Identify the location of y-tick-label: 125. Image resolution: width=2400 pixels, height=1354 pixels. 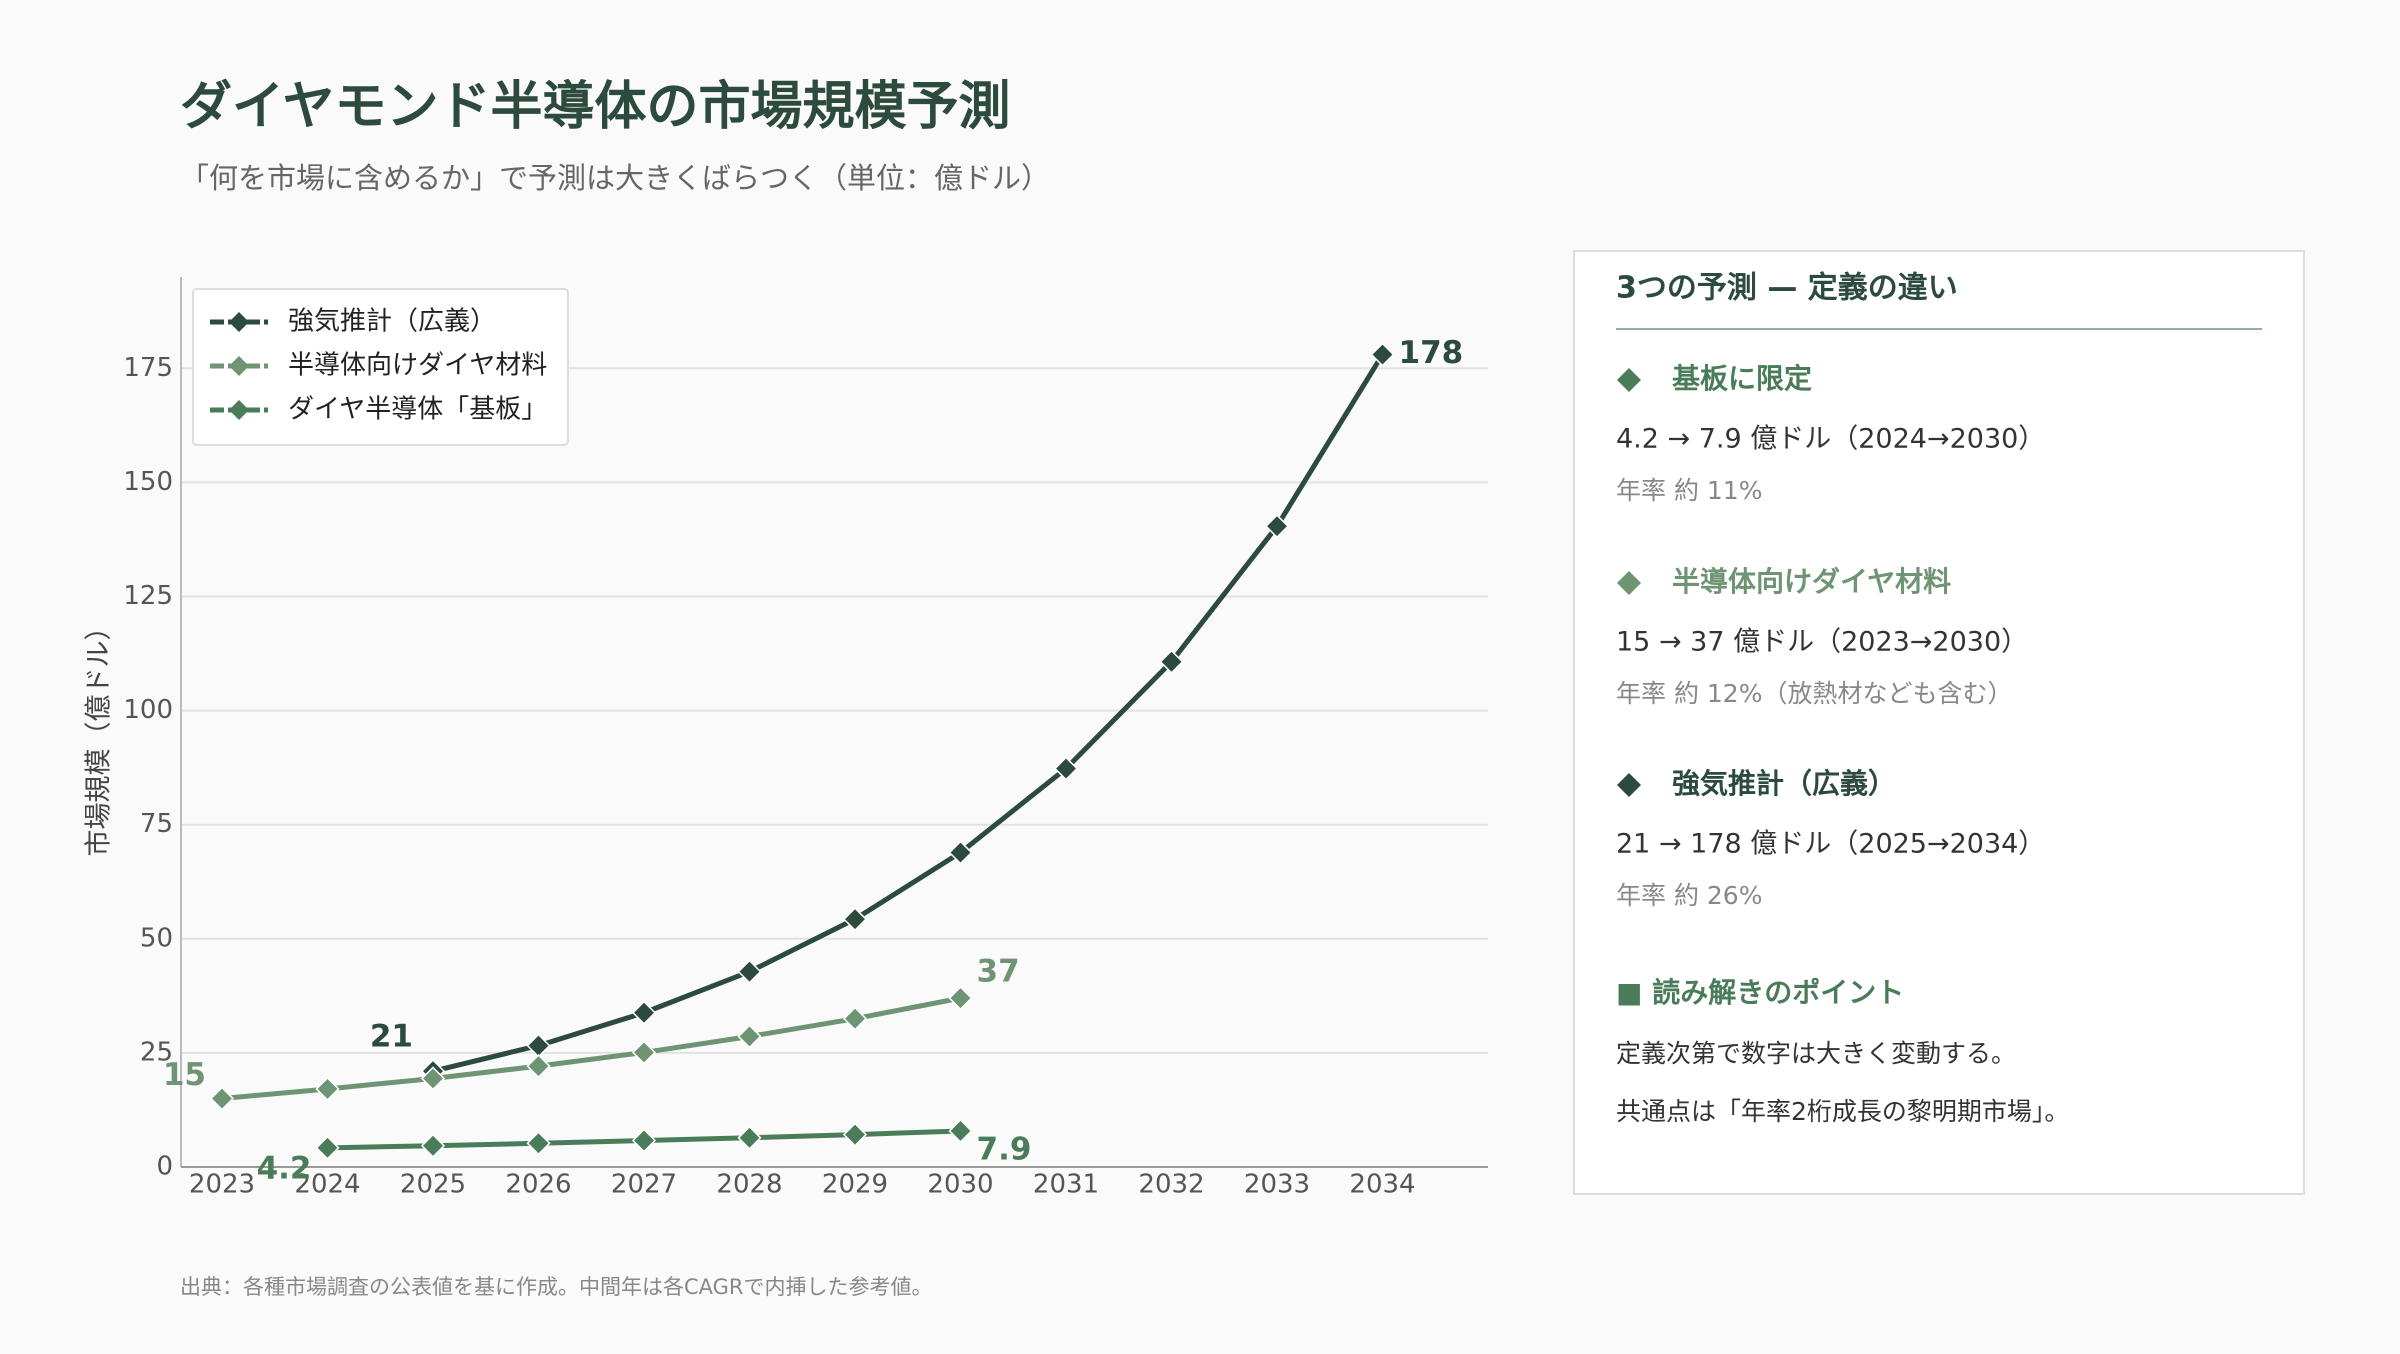
(148, 596).